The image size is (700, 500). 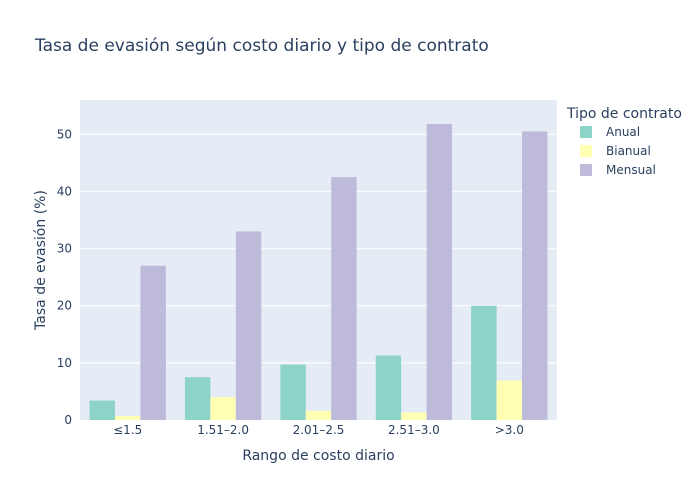 What do you see at coordinates (127, 430) in the screenshot?
I see `x-tick-label: ≤1.5` at bounding box center [127, 430].